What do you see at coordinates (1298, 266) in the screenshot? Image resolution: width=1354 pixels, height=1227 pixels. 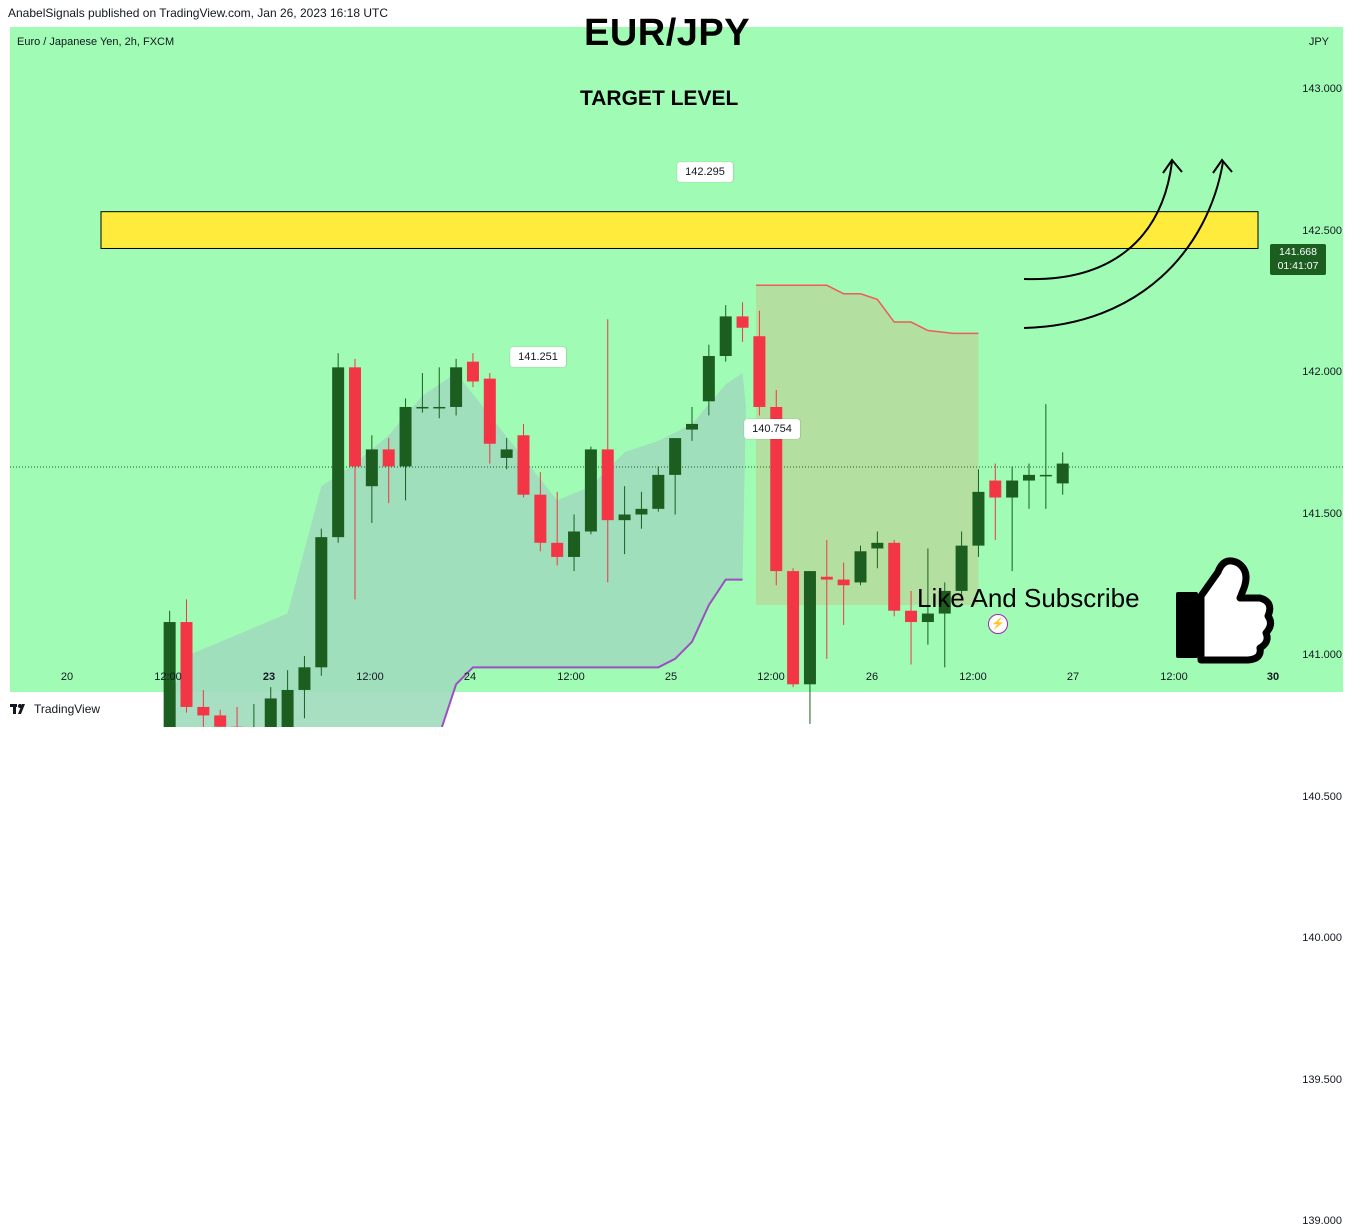 I see `countdown-value: 01:41:07` at bounding box center [1298, 266].